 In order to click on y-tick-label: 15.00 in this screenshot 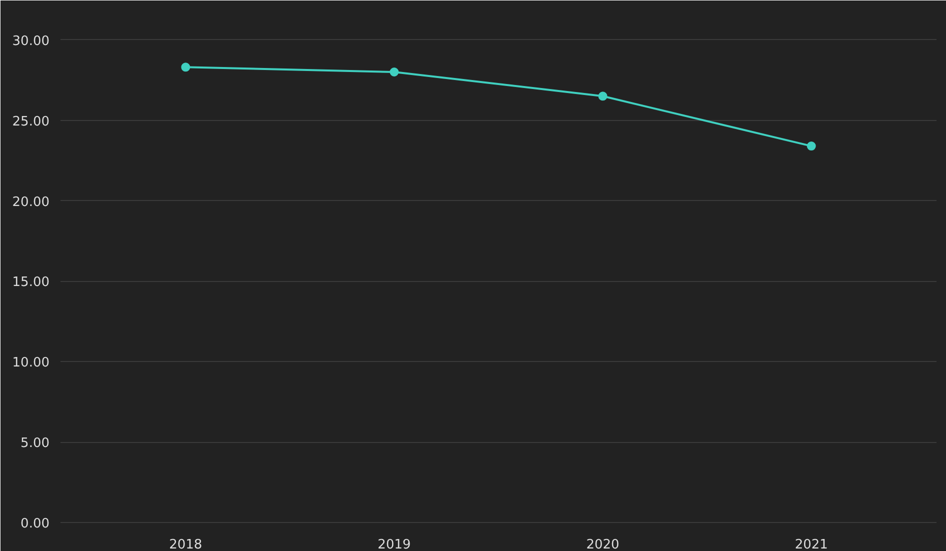, I will do `click(31, 282)`.